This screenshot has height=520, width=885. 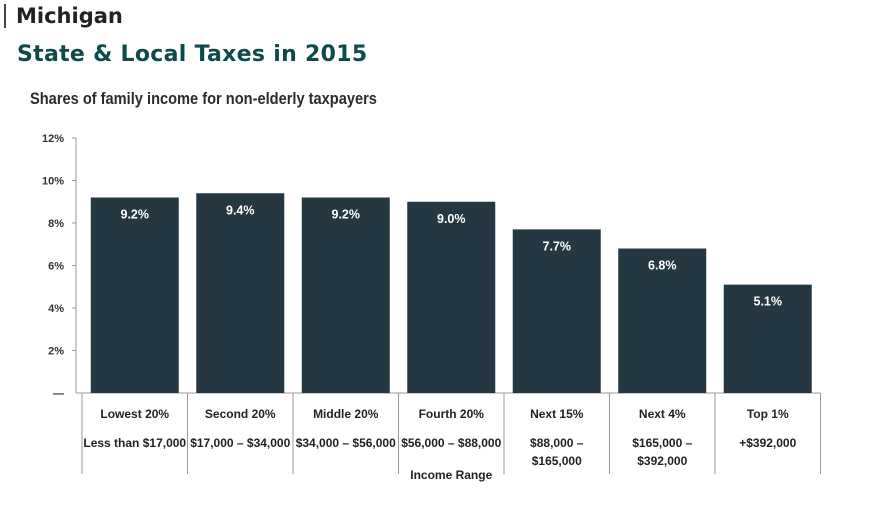 What do you see at coordinates (451, 443) in the screenshot?
I see `income-range-label: $56,000 – $88,000` at bounding box center [451, 443].